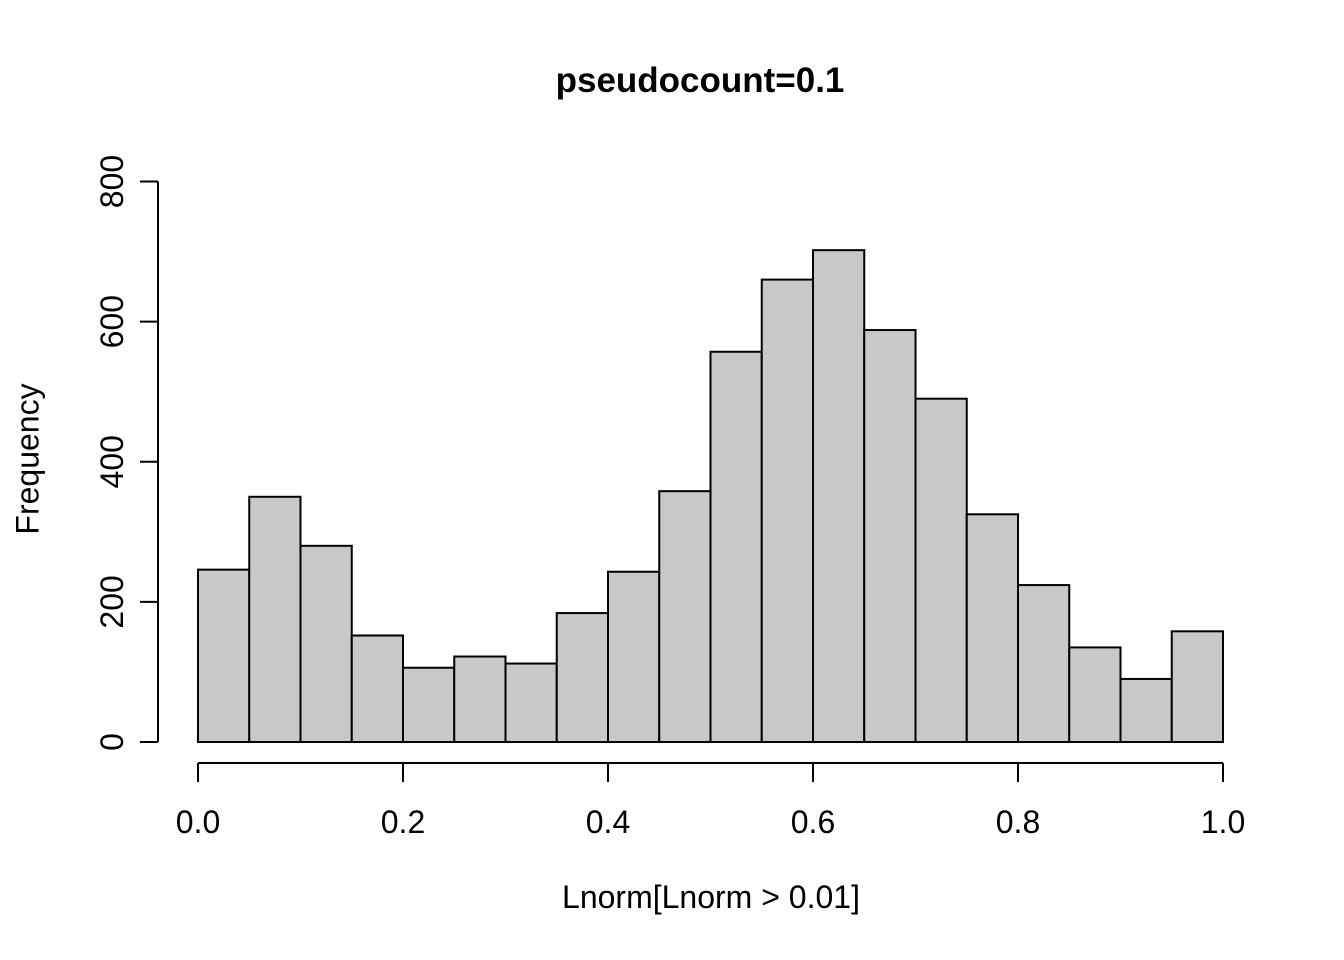  I want to click on x-tick-label: 0.0, so click(198, 822).